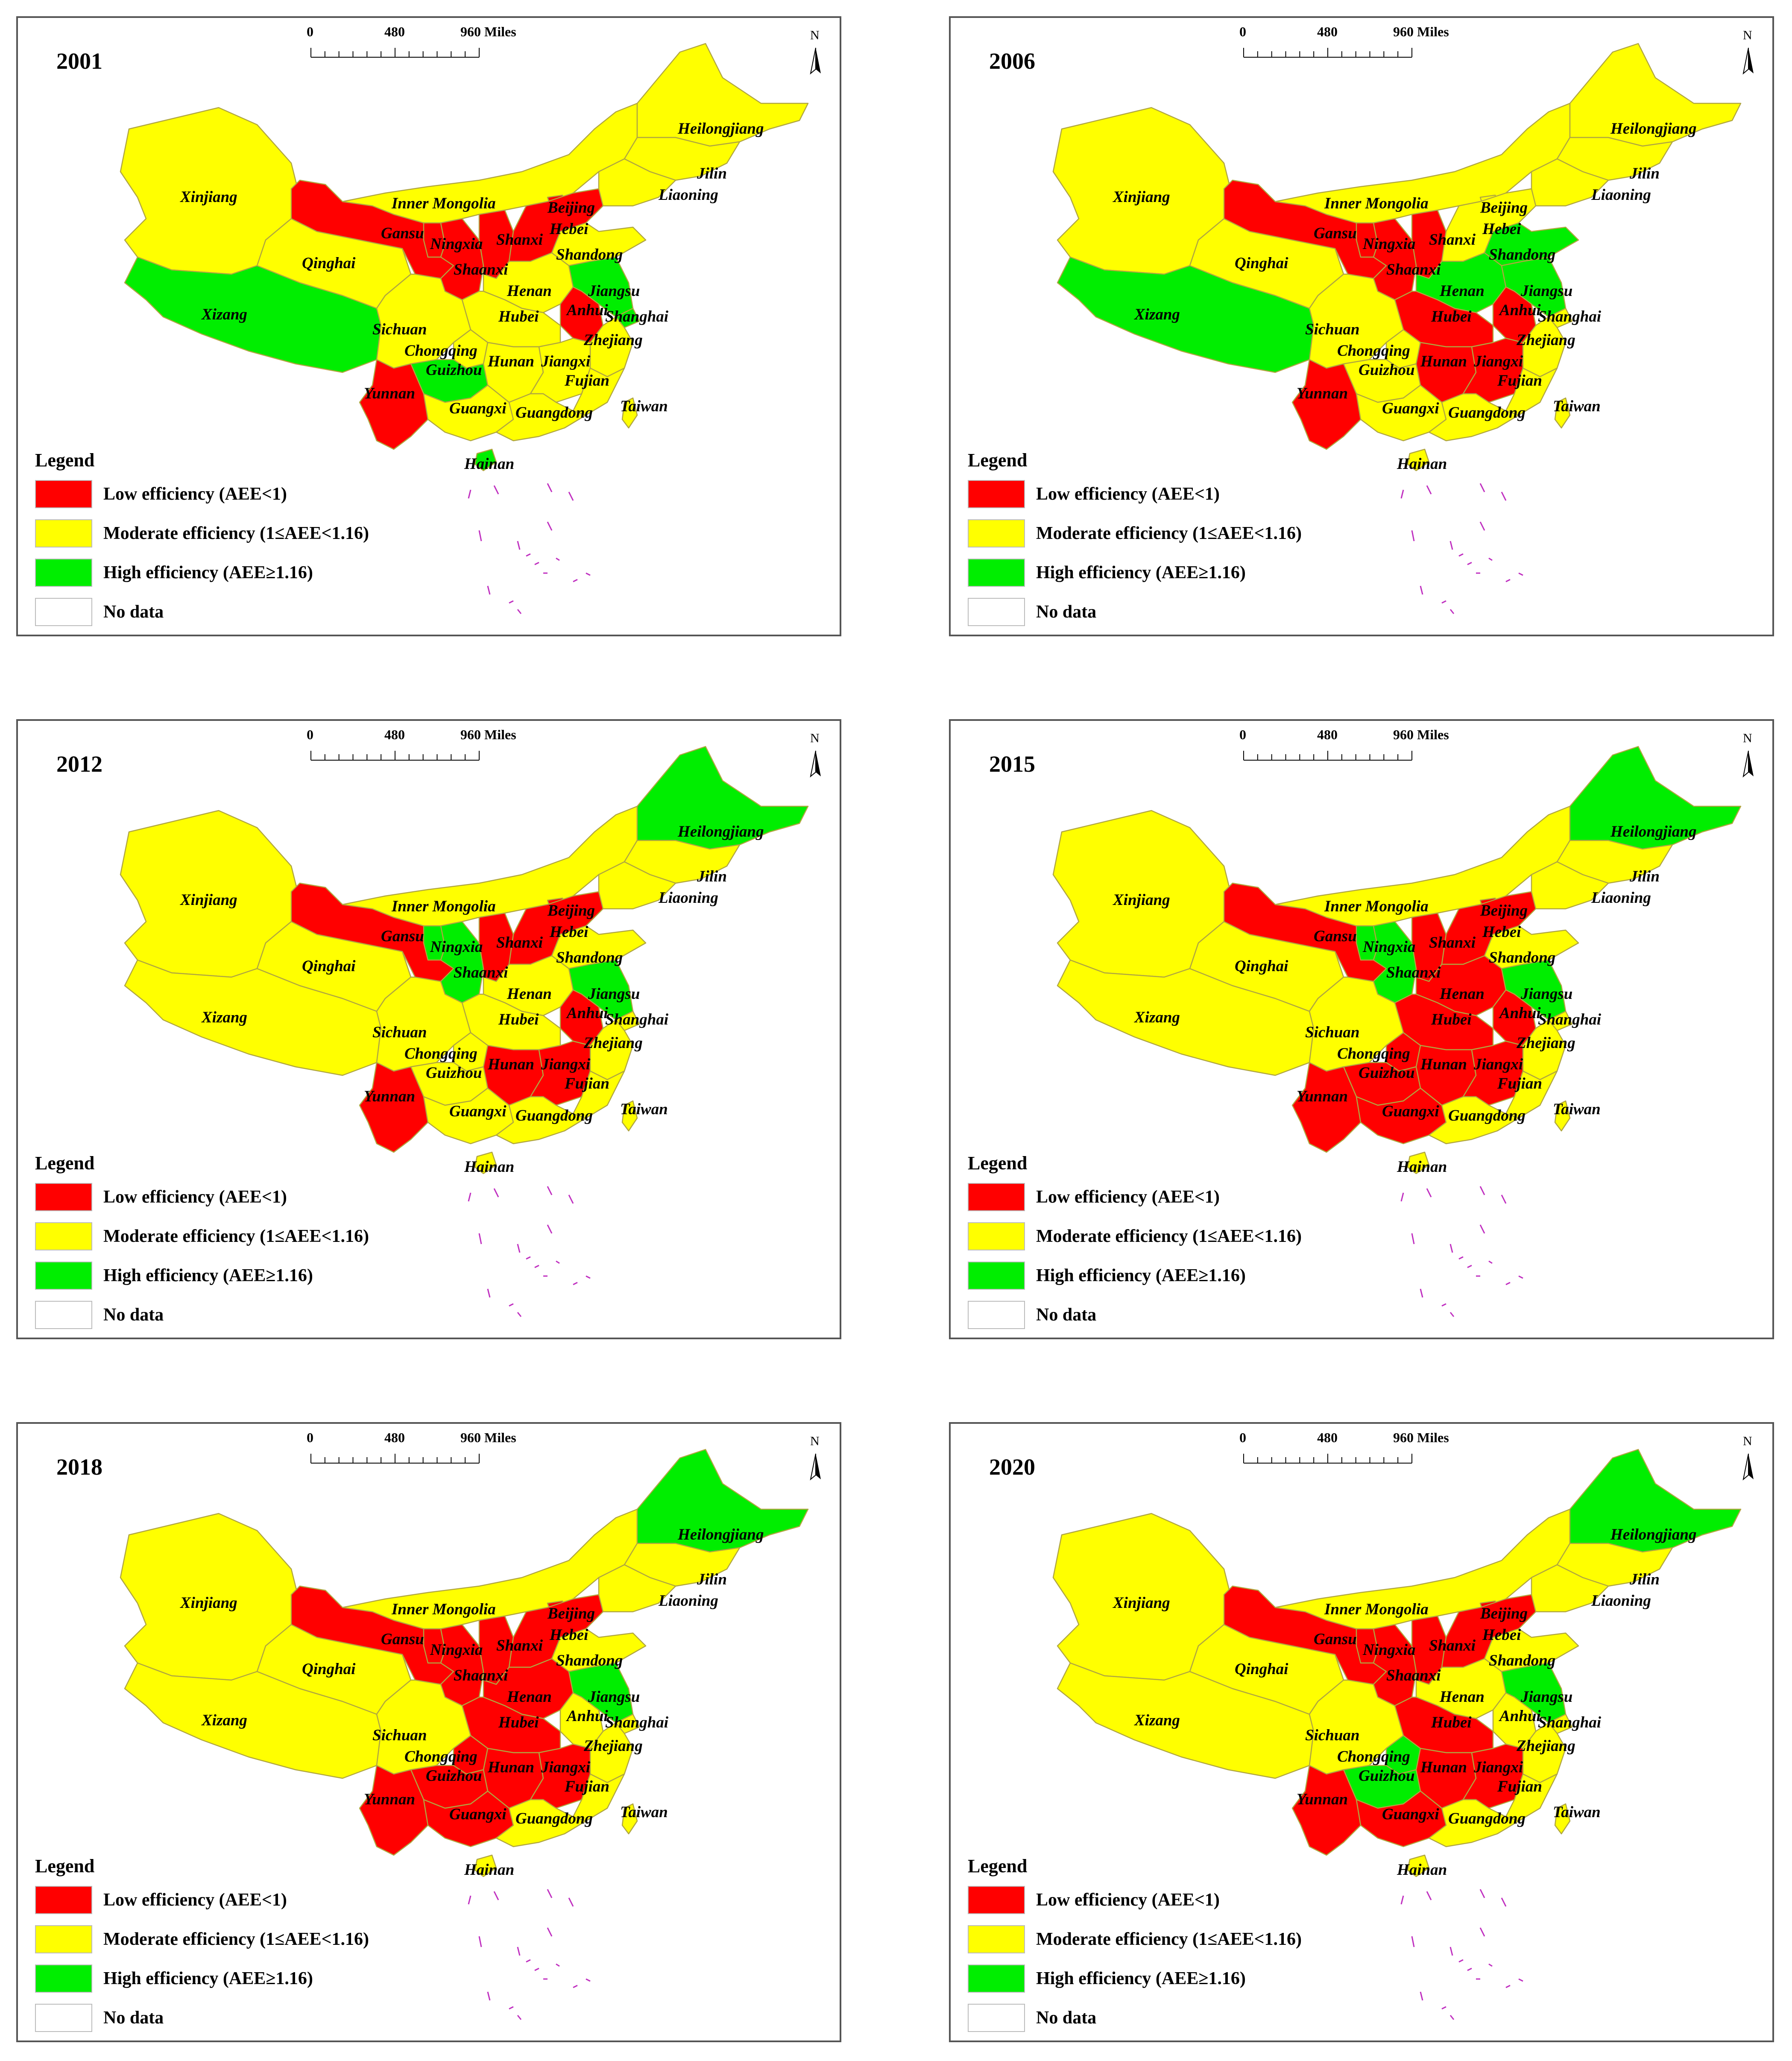  Describe the element at coordinates (1107, 1979) in the screenshot. I see `legend-item: High efficiency (AEE≥1.16)` at that location.